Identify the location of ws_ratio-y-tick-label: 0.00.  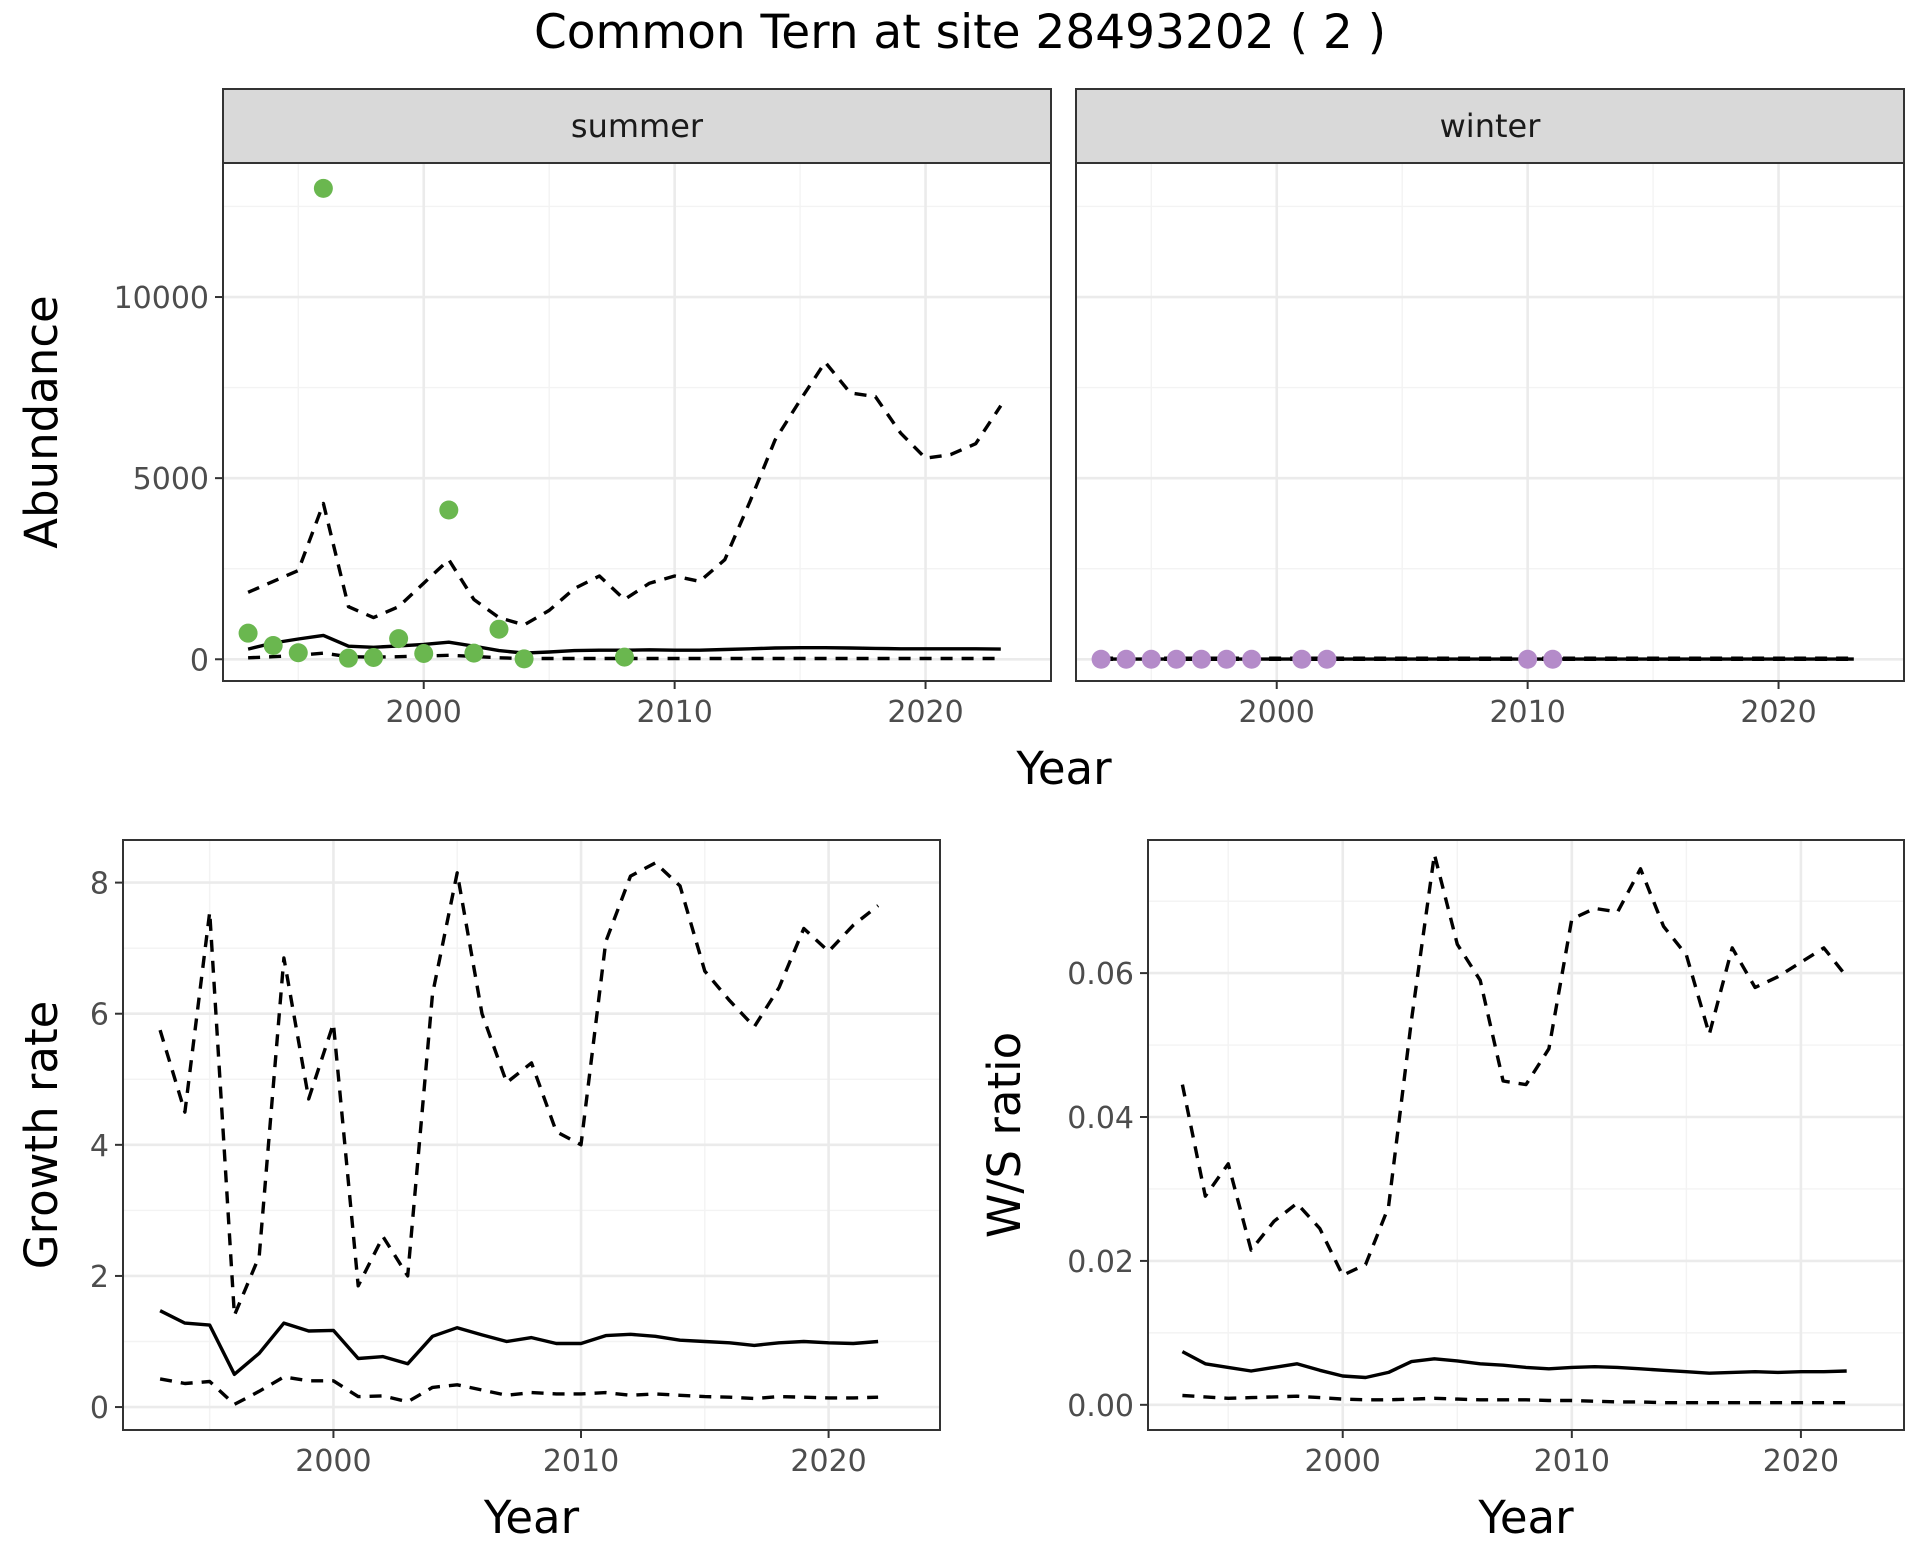
(1100, 1406).